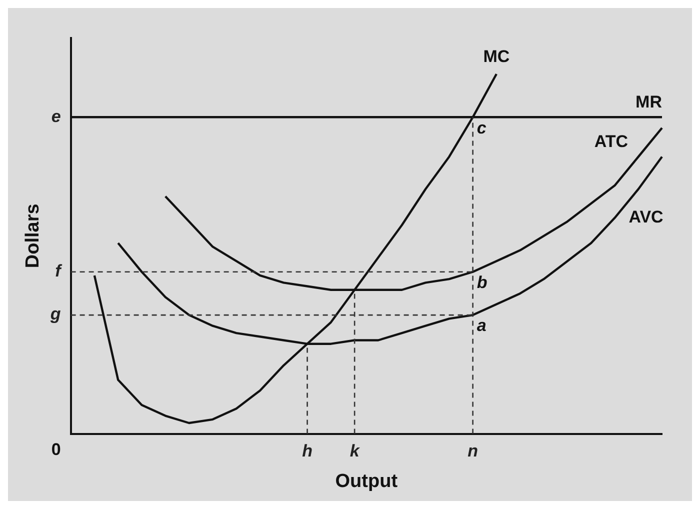 The height and width of the screenshot is (509, 700). Describe the element at coordinates (481, 128) in the screenshot. I see `annotation: c` at that location.